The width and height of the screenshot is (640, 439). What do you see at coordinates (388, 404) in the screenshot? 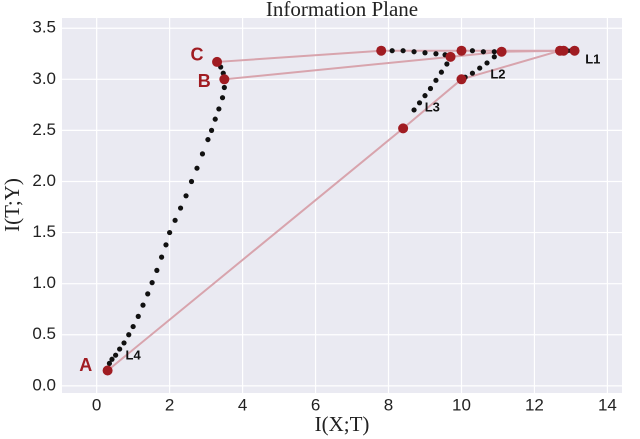
I see `x-tick-label: 8` at bounding box center [388, 404].